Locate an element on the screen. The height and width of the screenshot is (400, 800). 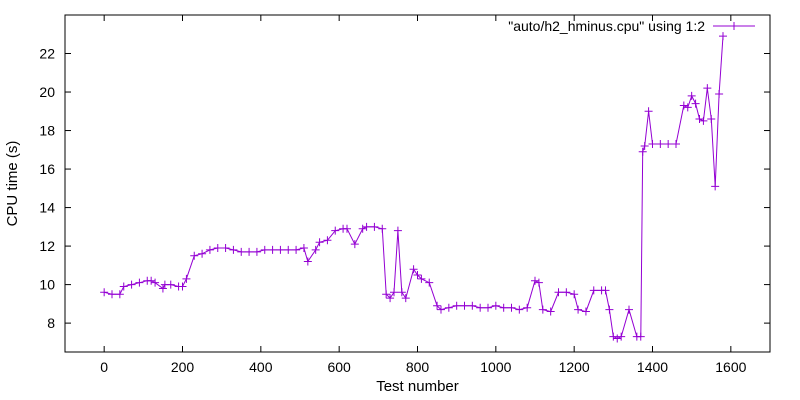
y-tick-label: 18 is located at coordinates (47, 131).